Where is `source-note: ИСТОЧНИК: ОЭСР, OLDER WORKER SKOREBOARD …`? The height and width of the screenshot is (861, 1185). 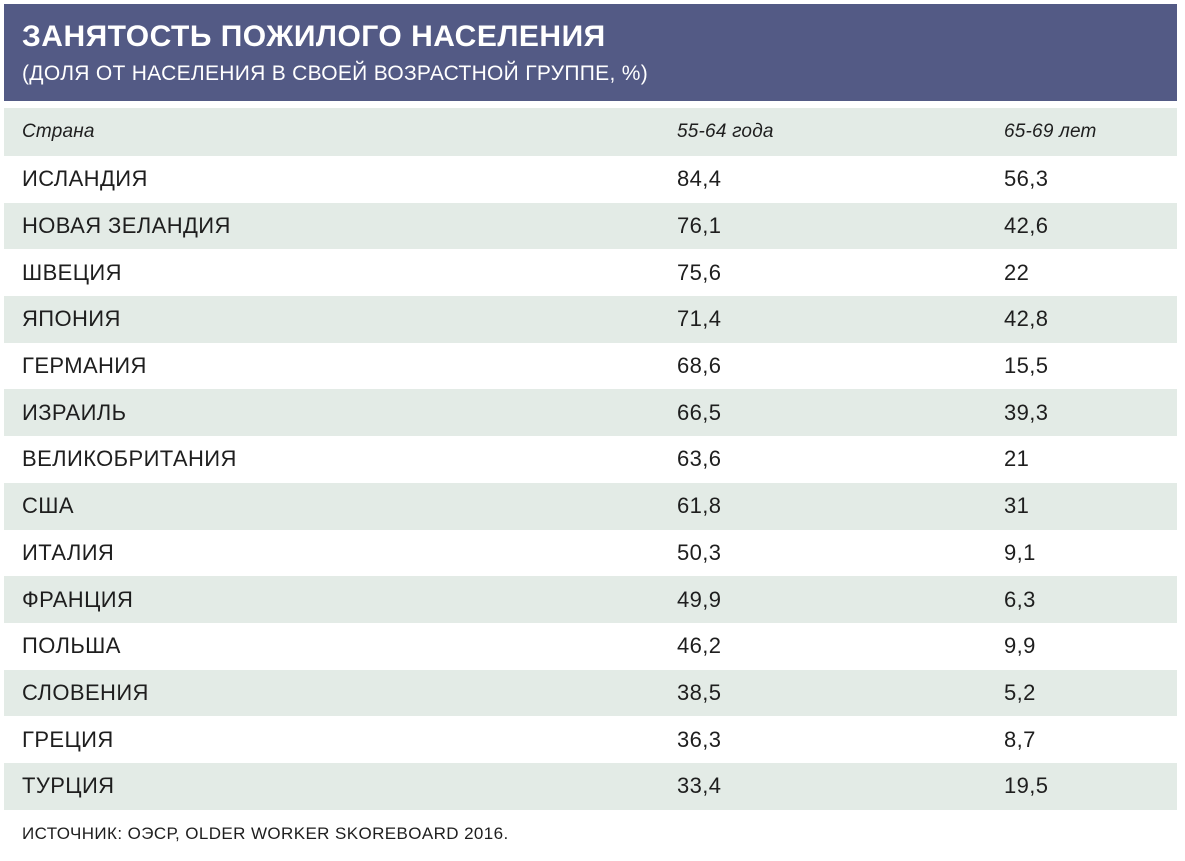 source-note: ИСТОЧНИК: ОЭСР, OLDER WORKER SKOREBOARD … is located at coordinates (265, 833).